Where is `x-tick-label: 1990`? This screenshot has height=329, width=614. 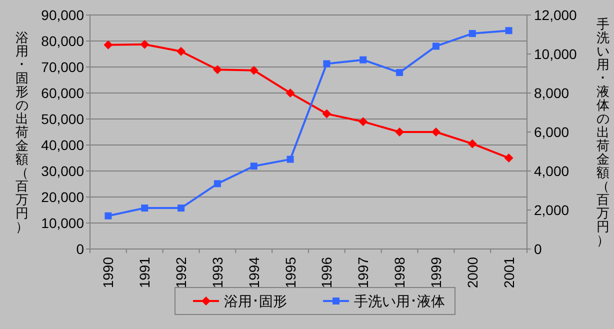
x-tick-label: 1990 is located at coordinates (108, 272).